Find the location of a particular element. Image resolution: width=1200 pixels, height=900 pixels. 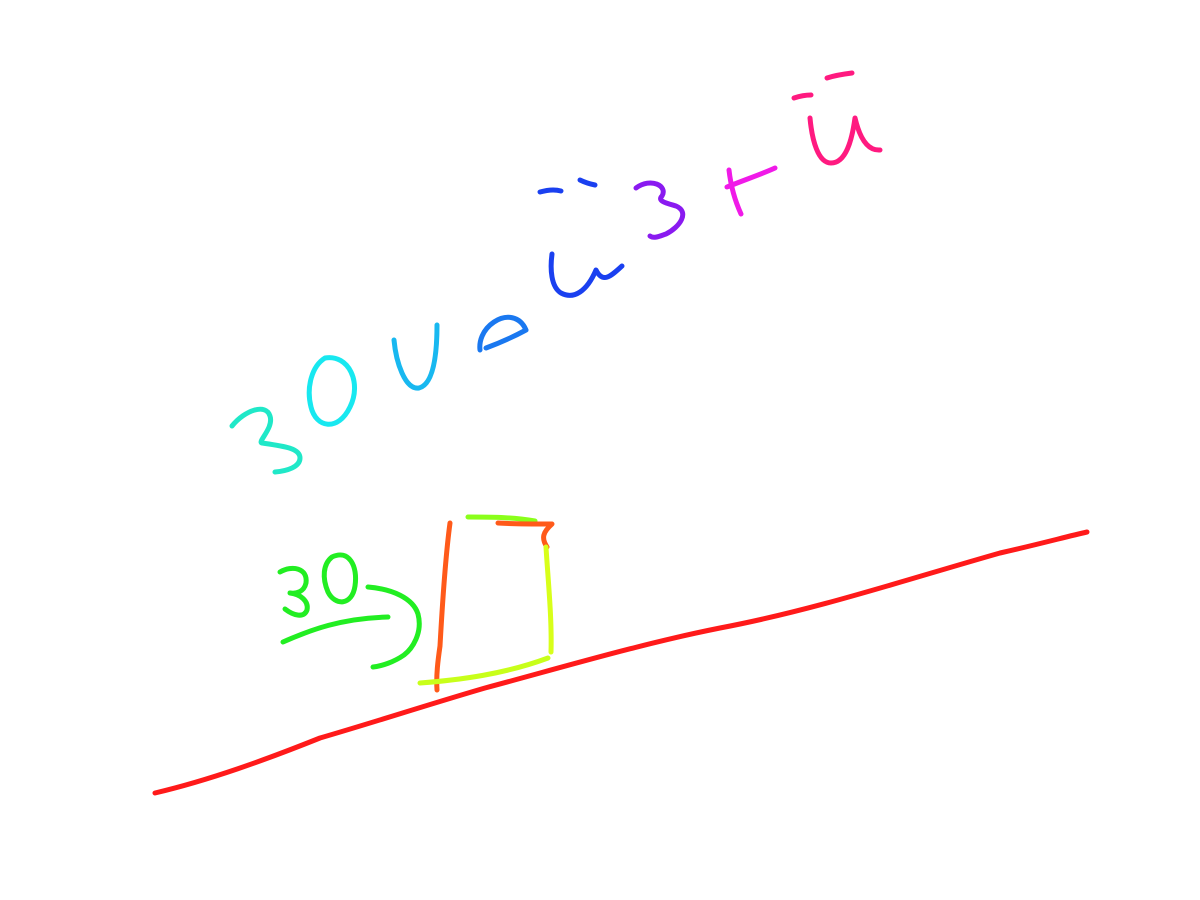

label-30-curved-arrow is located at coordinates (393, 627).